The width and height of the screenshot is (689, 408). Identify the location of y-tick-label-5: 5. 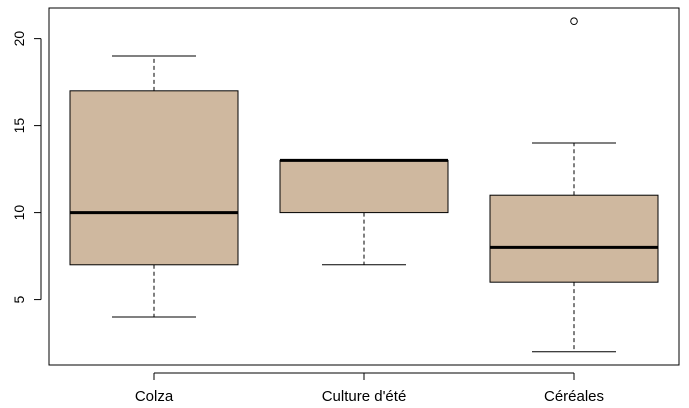
(19, 299).